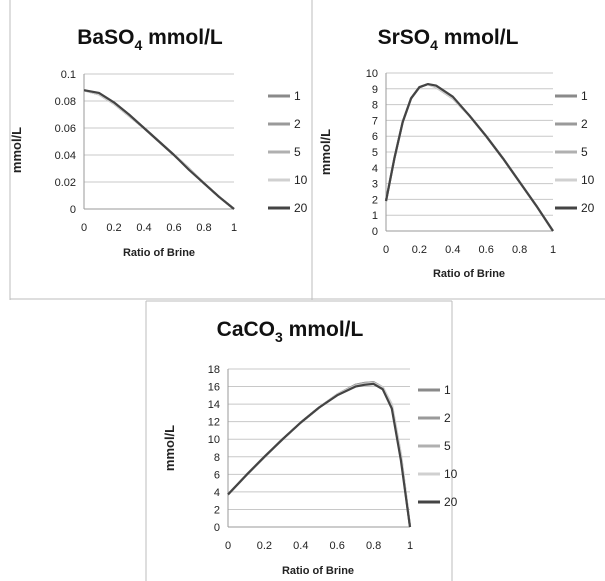  I want to click on y-tick-label: 12, so click(214, 423).